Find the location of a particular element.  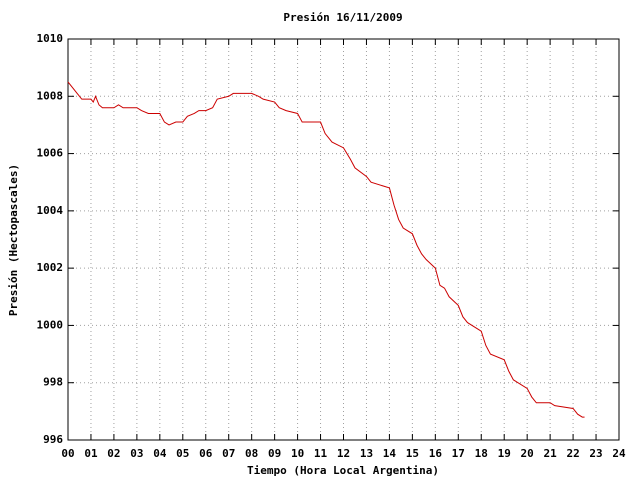

x-tick-label: 21 is located at coordinates (551, 453).